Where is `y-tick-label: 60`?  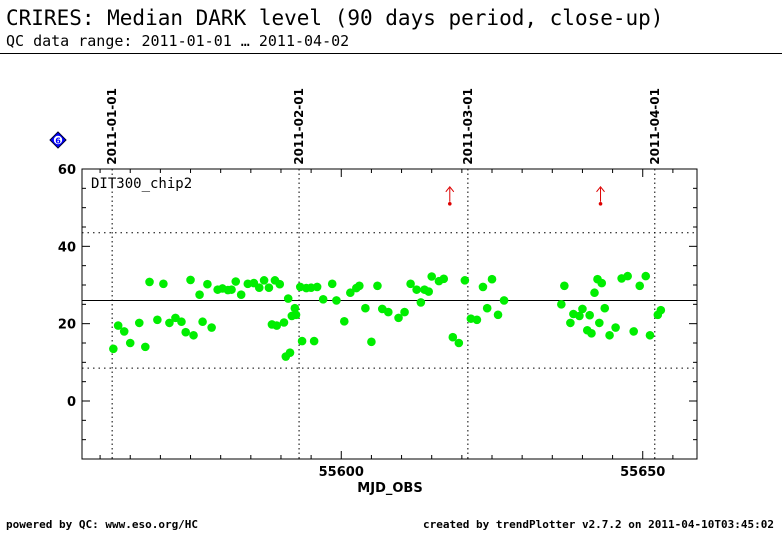
y-tick-label: 60 is located at coordinates (67, 170).